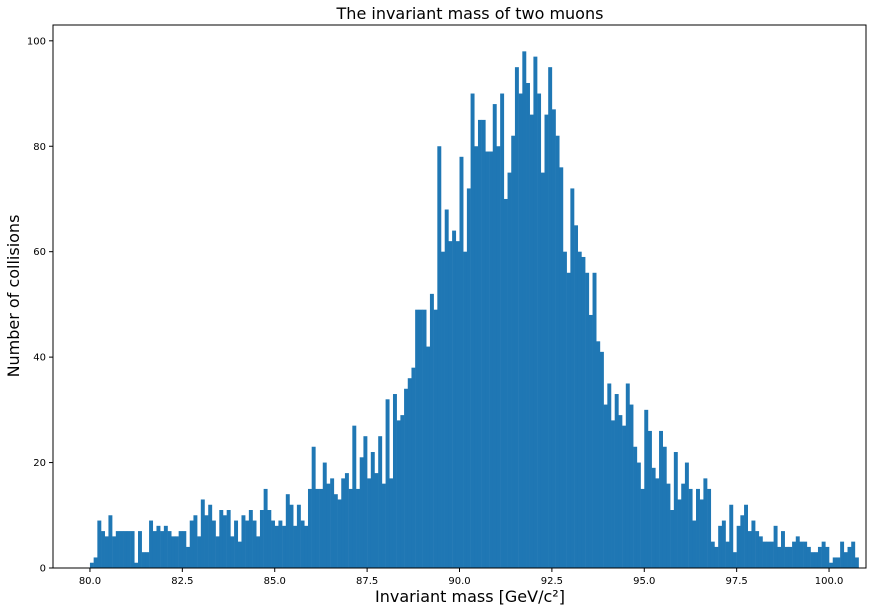  What do you see at coordinates (36, 41) in the screenshot?
I see `y-tick-label: 100` at bounding box center [36, 41].